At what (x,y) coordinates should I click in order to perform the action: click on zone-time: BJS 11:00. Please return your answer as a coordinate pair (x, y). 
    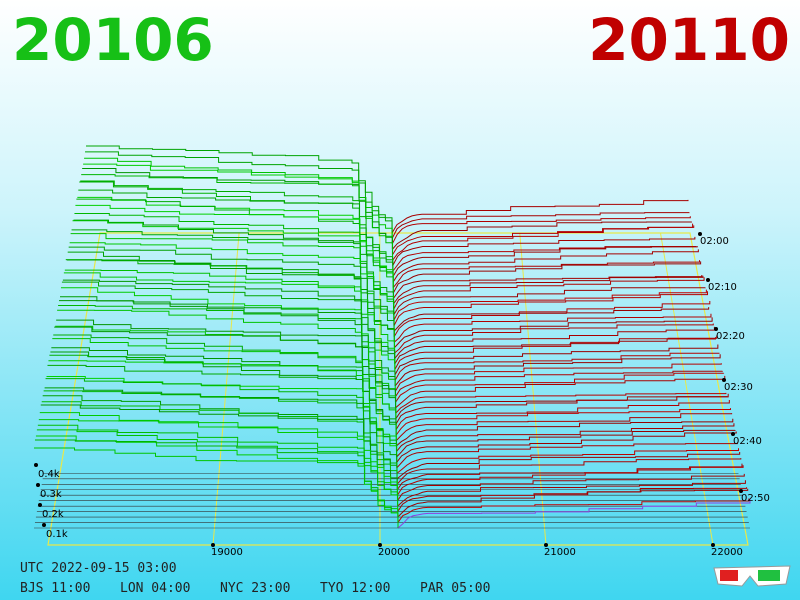
    Looking at the image, I should click on (55, 588).